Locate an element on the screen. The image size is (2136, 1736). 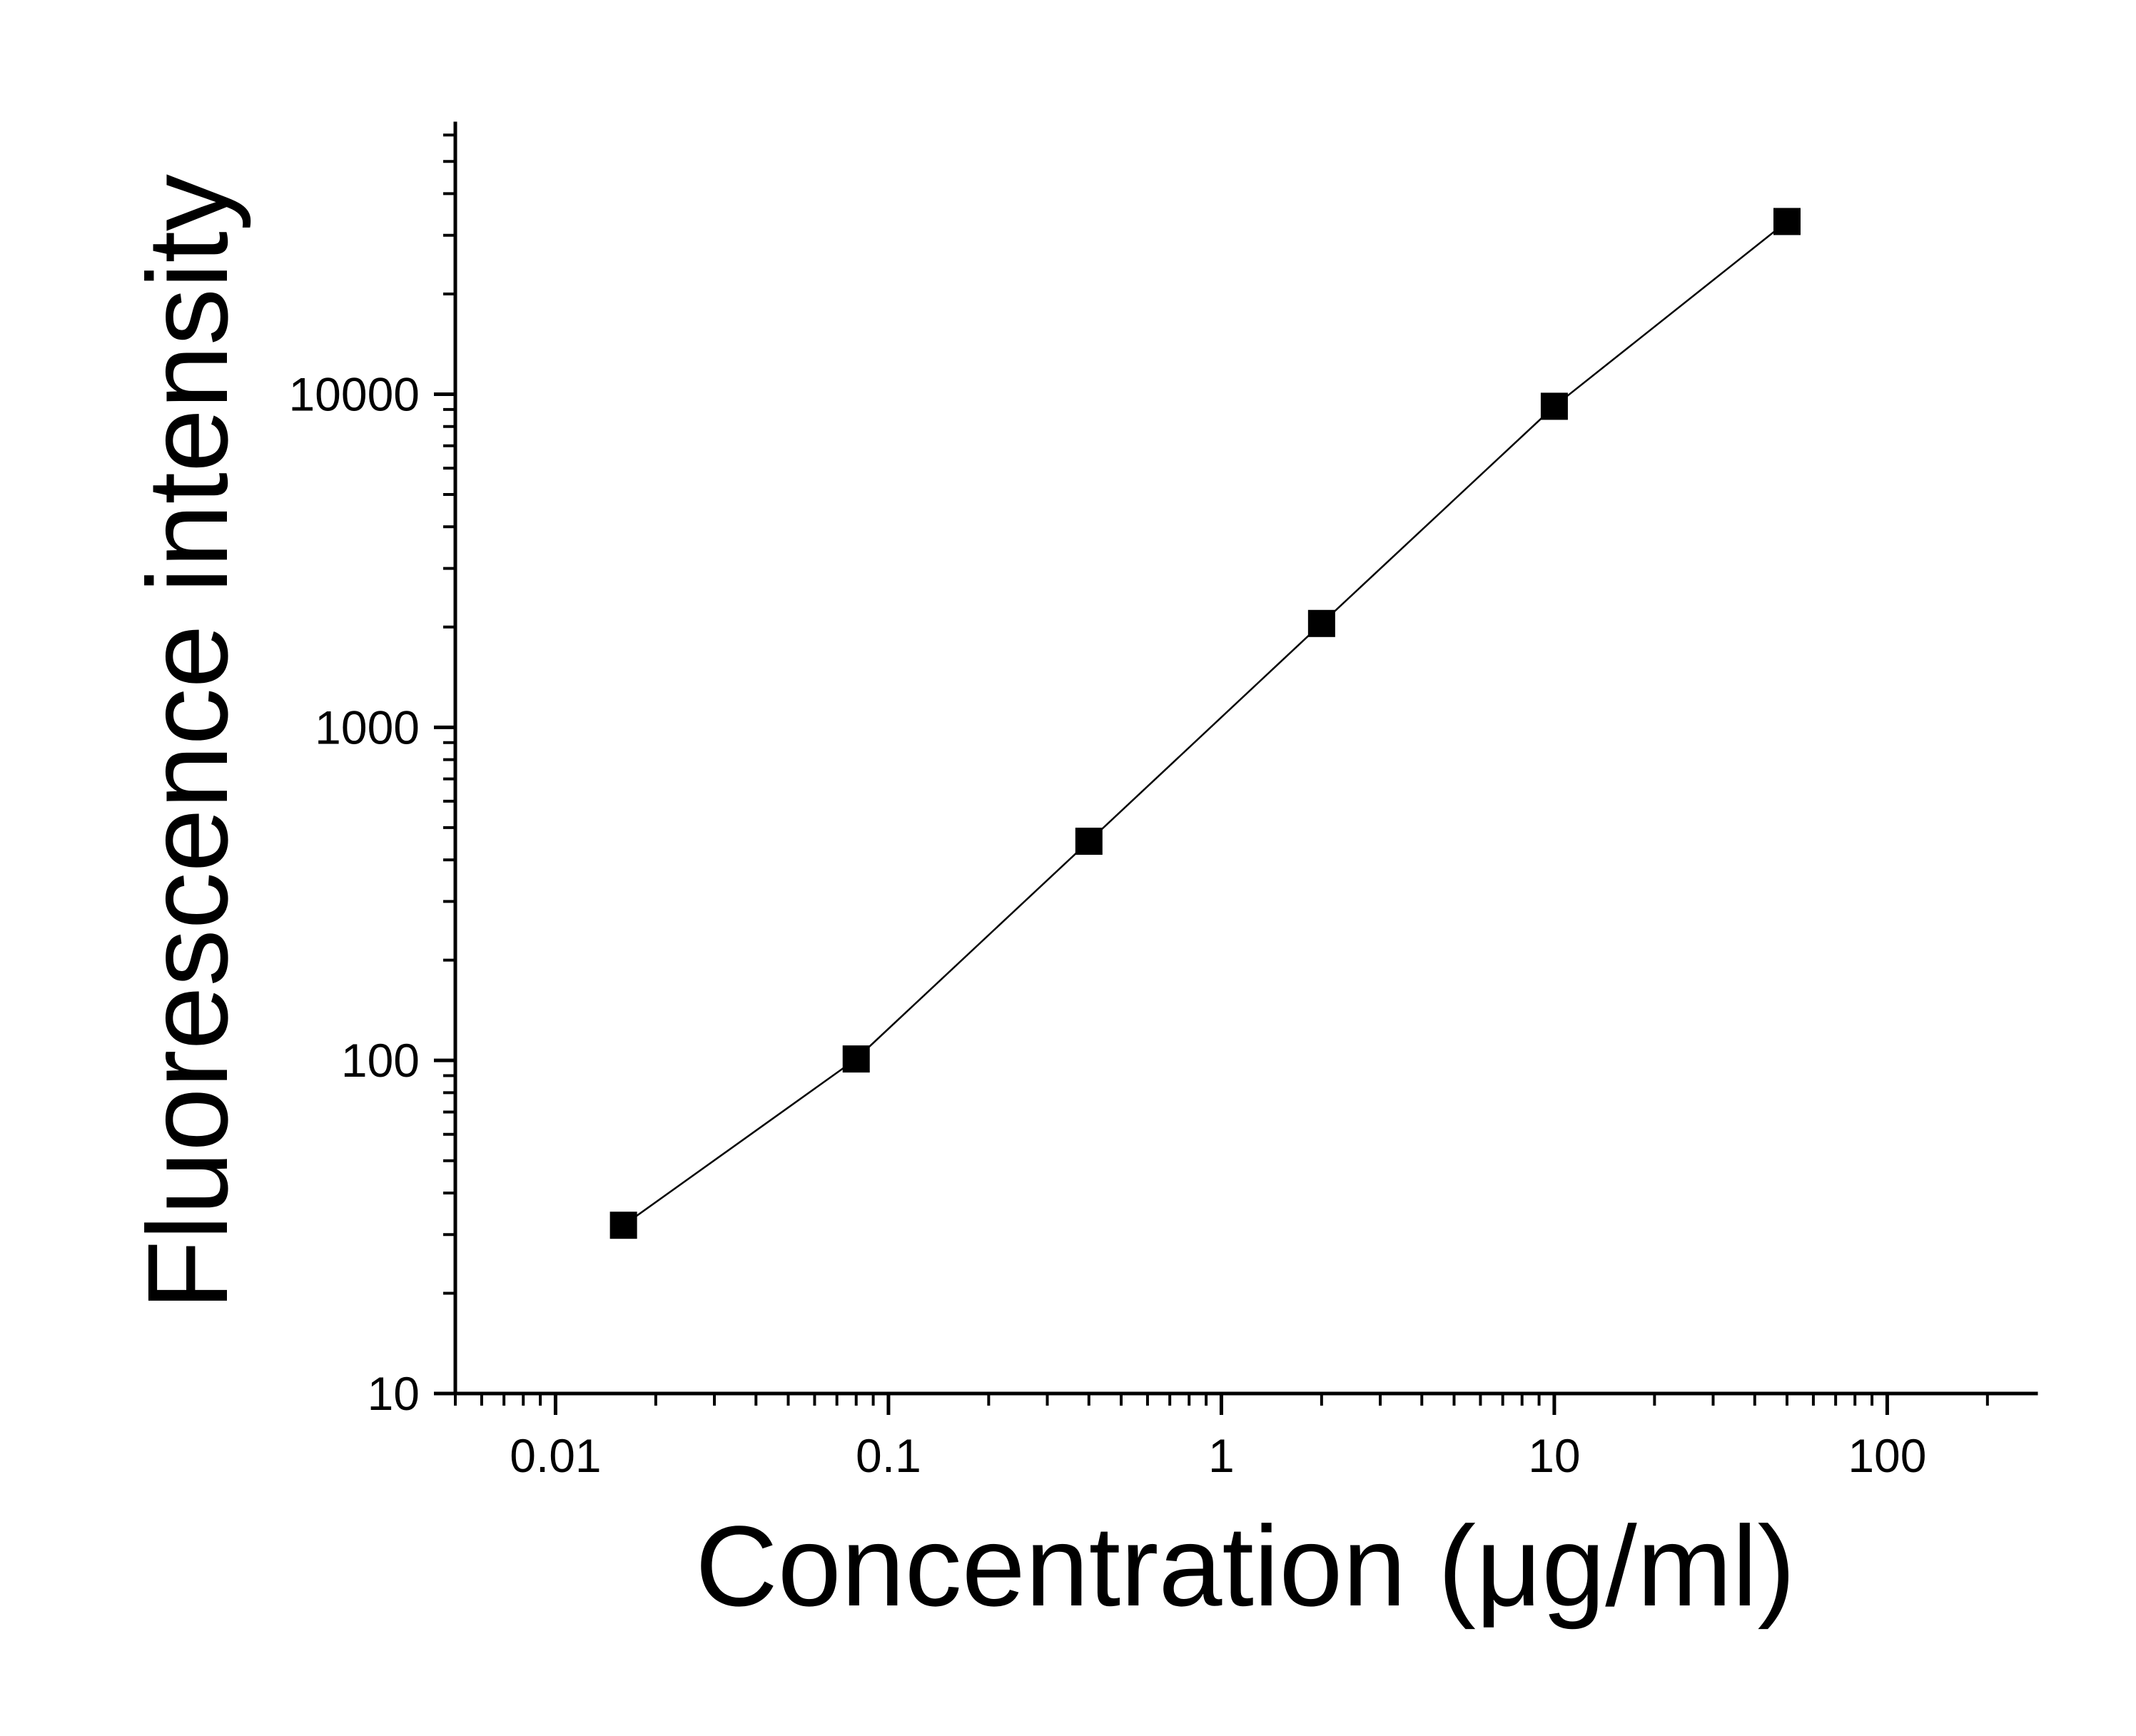
x-axis-title: Concentration (μg/ml) is located at coordinates (1246, 1566).